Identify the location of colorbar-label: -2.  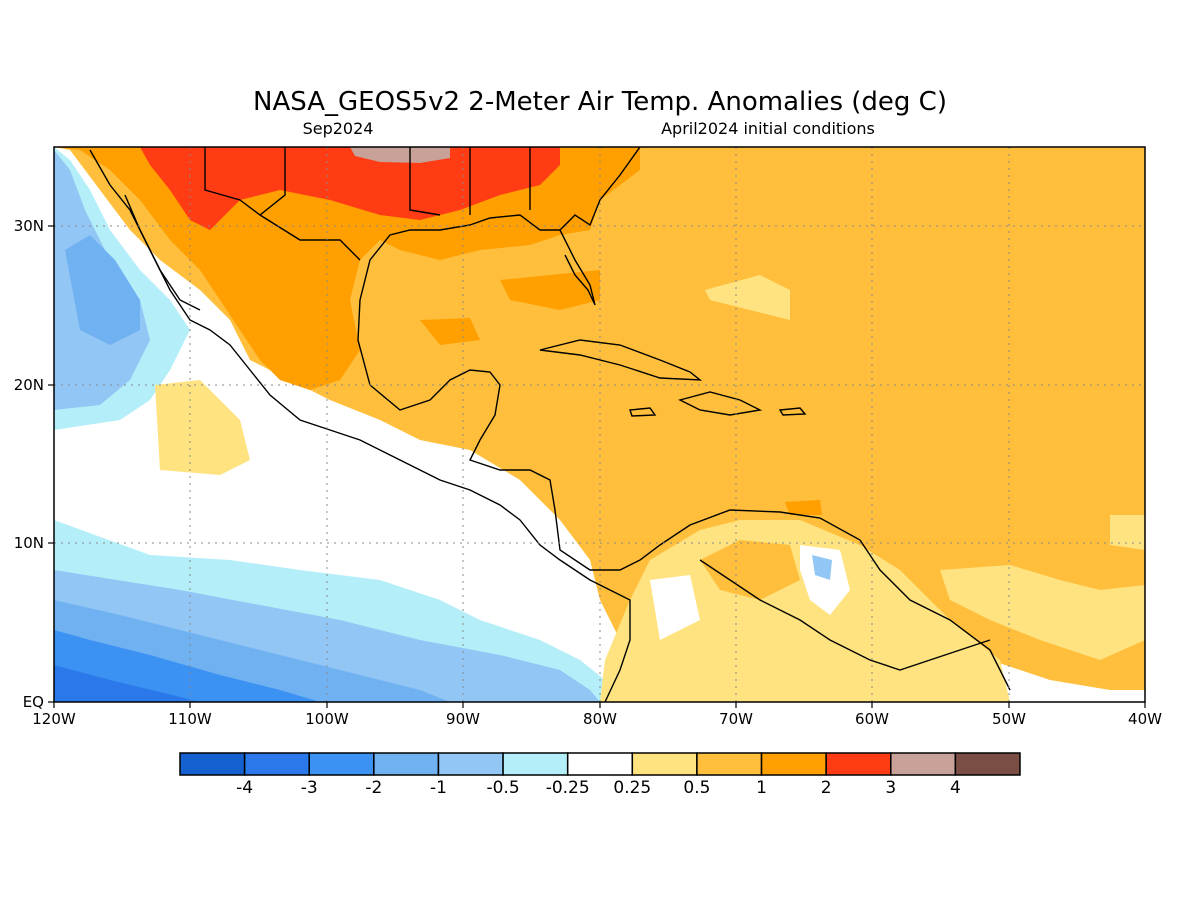
(373, 788).